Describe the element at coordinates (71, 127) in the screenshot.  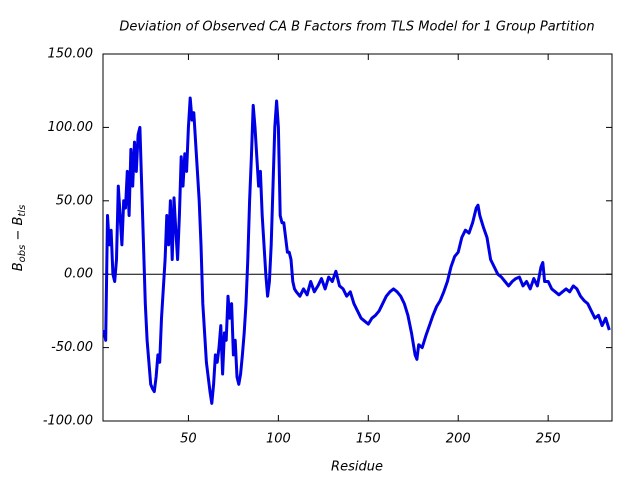
I see `y-tick-label: 100.00` at that location.